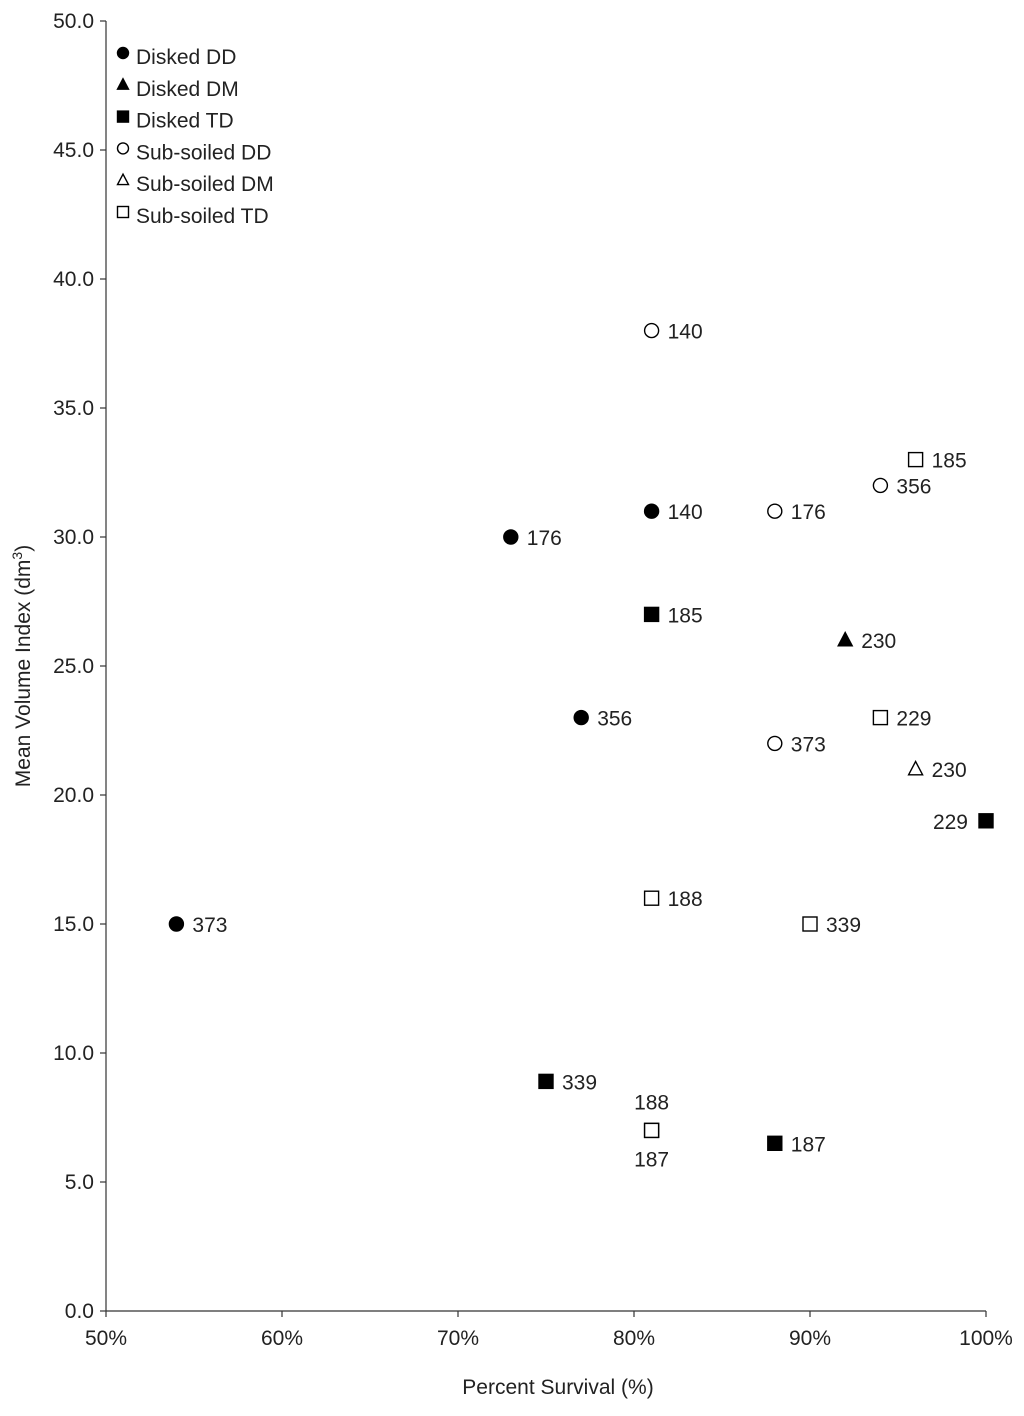 The height and width of the screenshot is (1416, 1024). I want to click on y-axis-title-close: ), so click(23, 548).